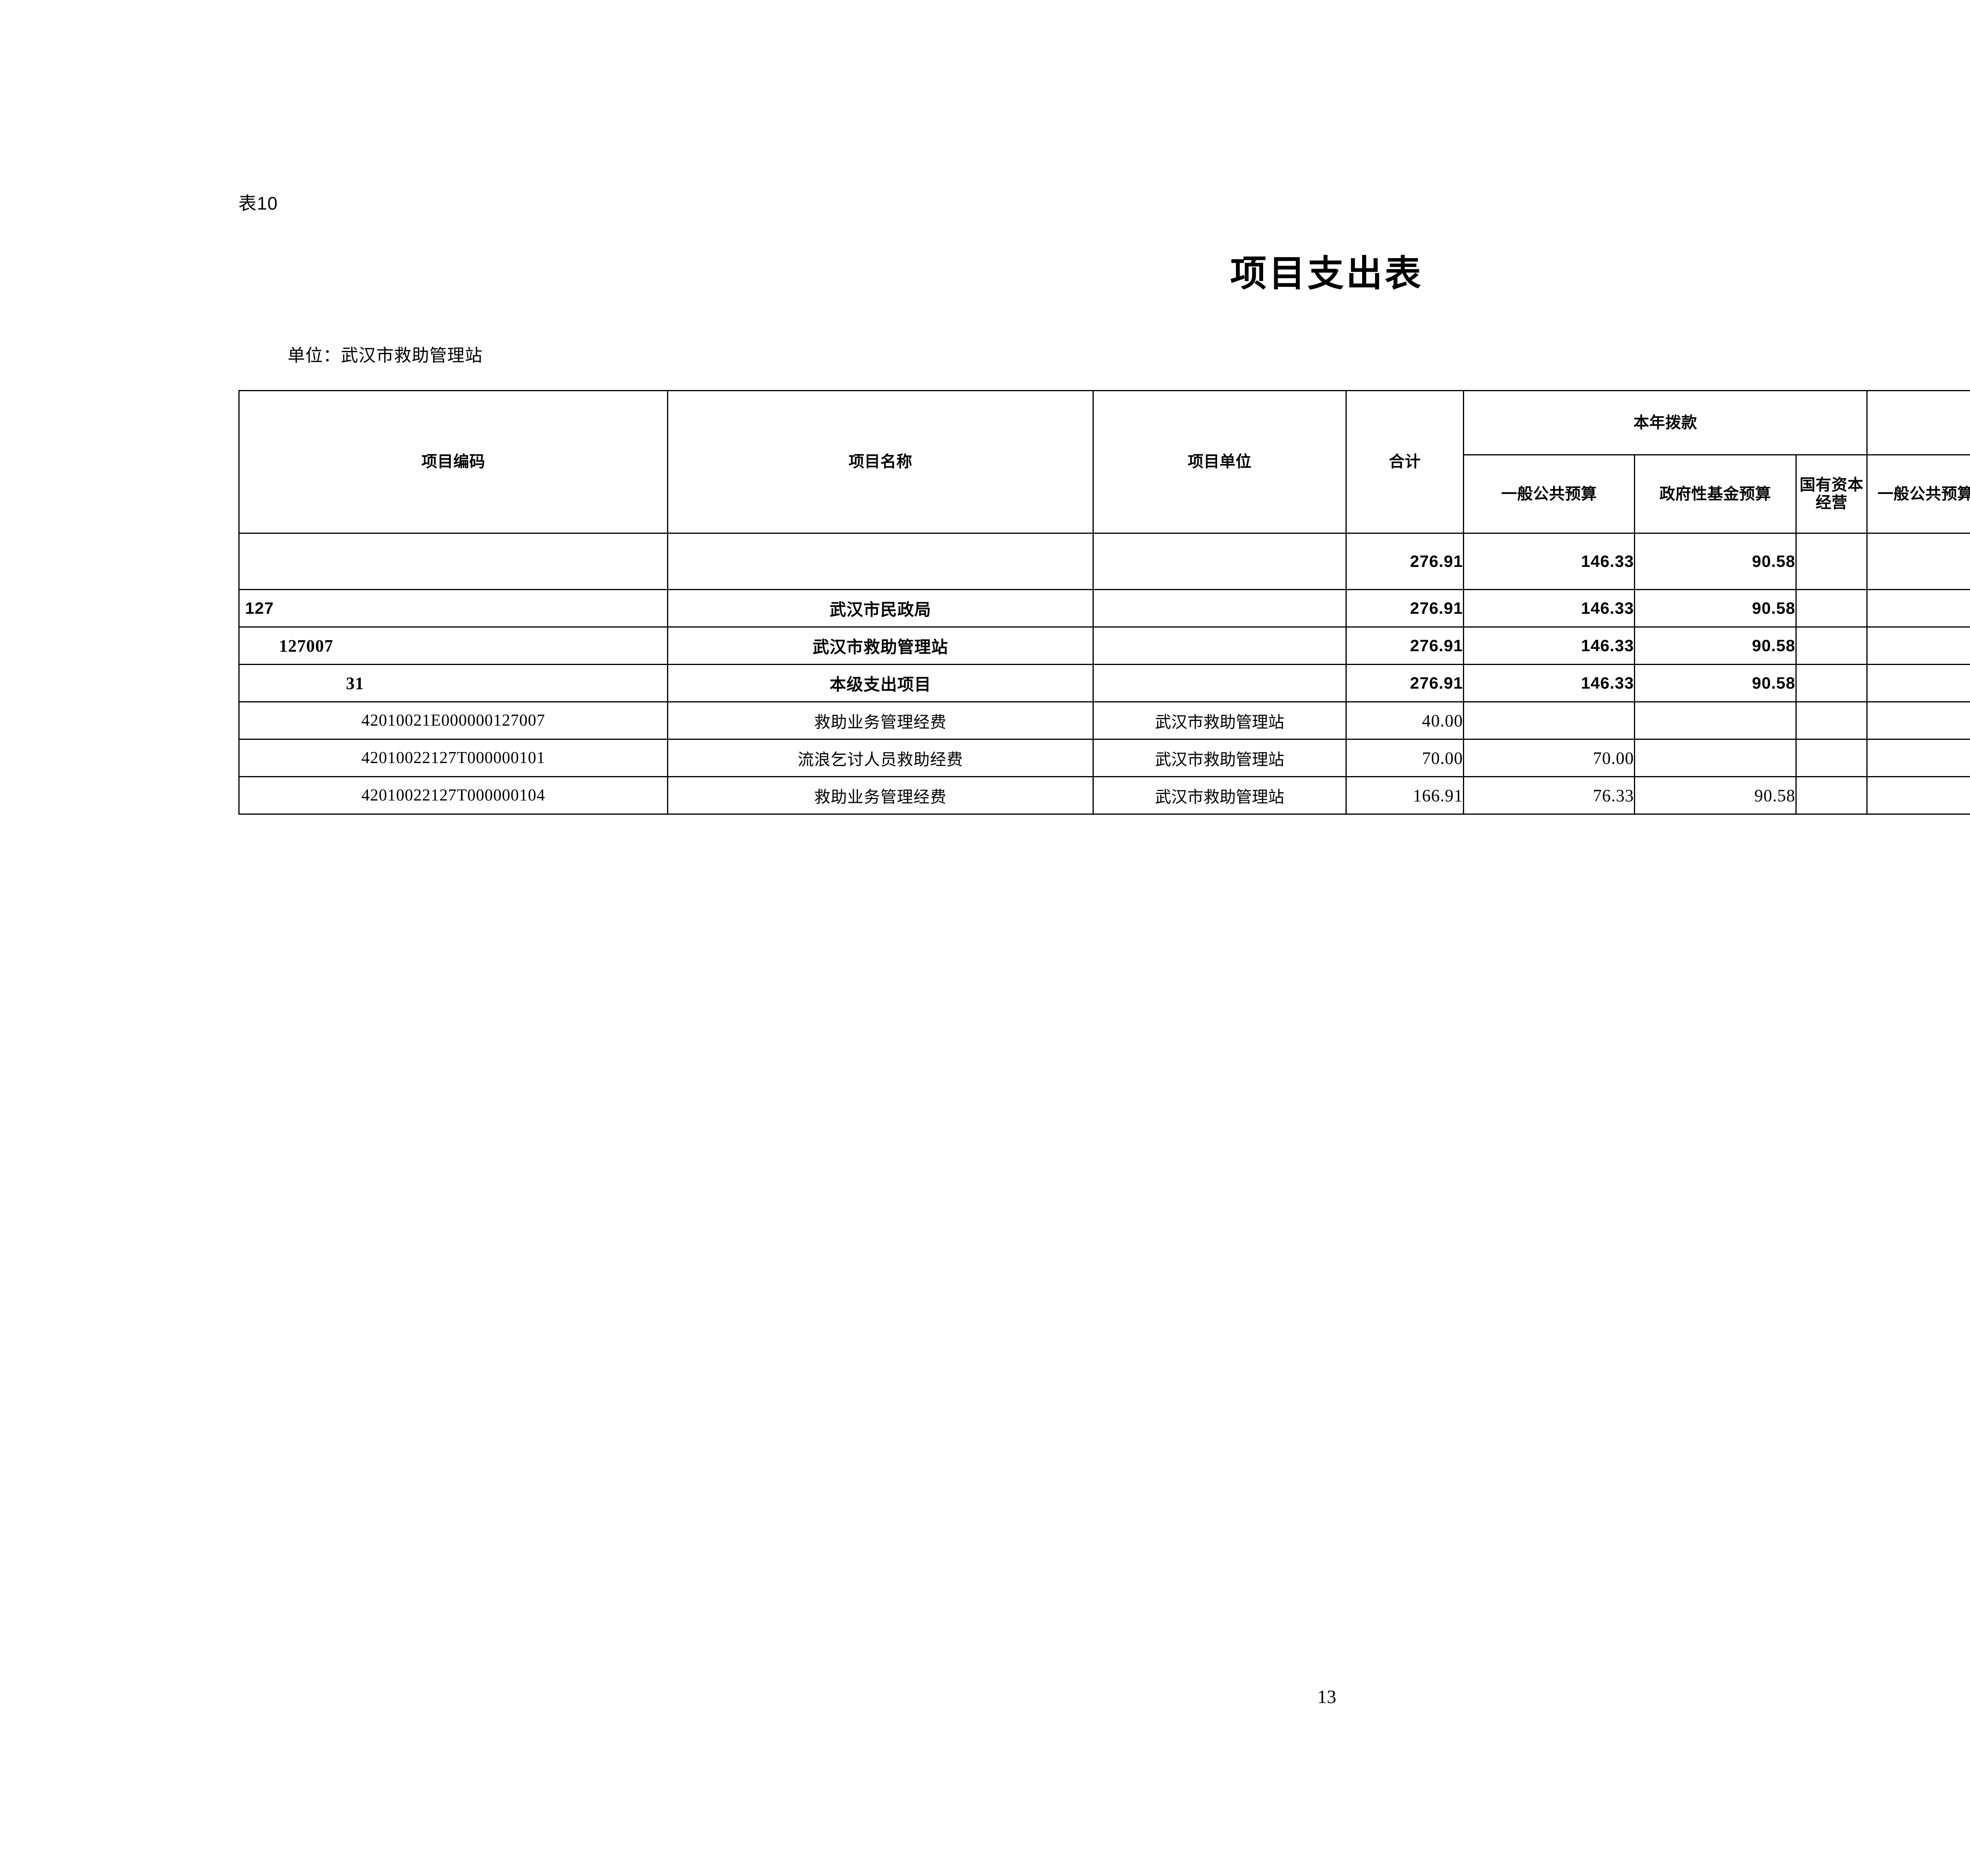 This screenshot has width=1970, height=1876. What do you see at coordinates (1549, 494) in the screenshot?
I see `header-cy-general-public-budget: 一般公共预算` at bounding box center [1549, 494].